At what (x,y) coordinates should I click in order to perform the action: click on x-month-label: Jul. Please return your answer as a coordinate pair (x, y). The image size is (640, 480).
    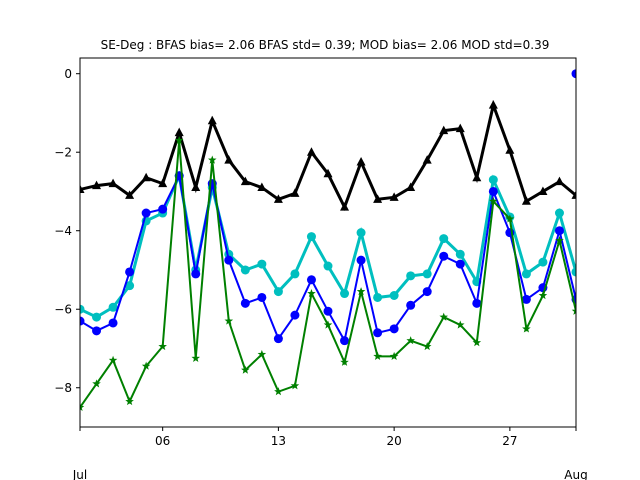
    Looking at the image, I should click on (79, 474).